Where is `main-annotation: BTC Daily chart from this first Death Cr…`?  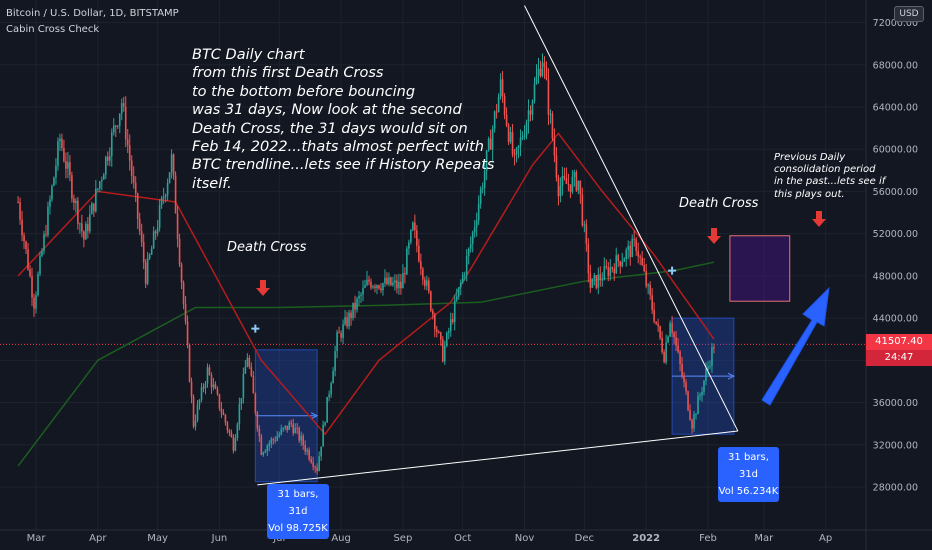 main-annotation: BTC Daily chart from this first Death Cr… is located at coordinates (343, 119).